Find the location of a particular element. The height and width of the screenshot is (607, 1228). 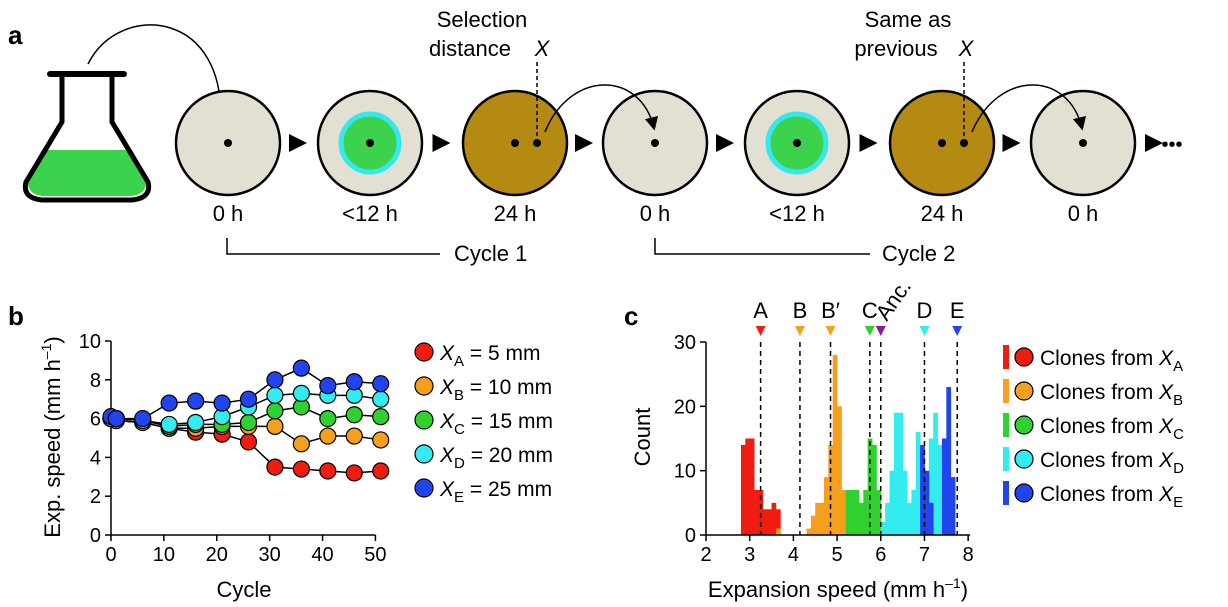

panel-c-ytick-label: 10 is located at coordinates (685, 472).